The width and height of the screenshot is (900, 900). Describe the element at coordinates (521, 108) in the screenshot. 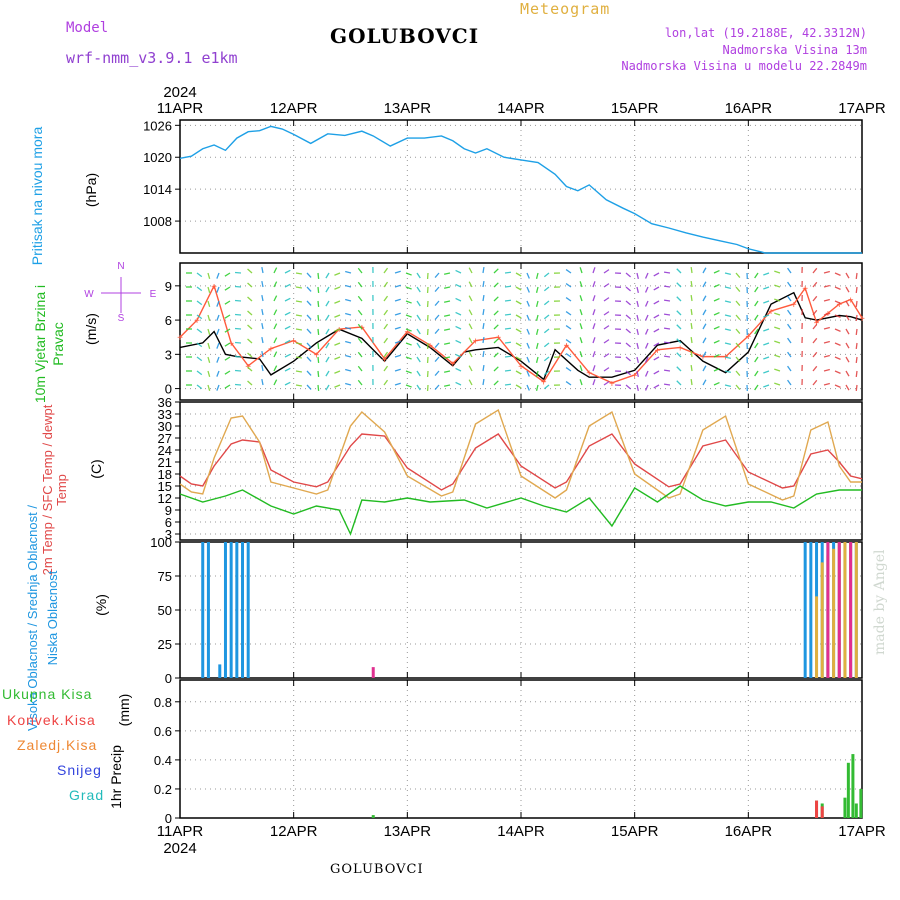

I see `x-label-top: 14APR` at that location.